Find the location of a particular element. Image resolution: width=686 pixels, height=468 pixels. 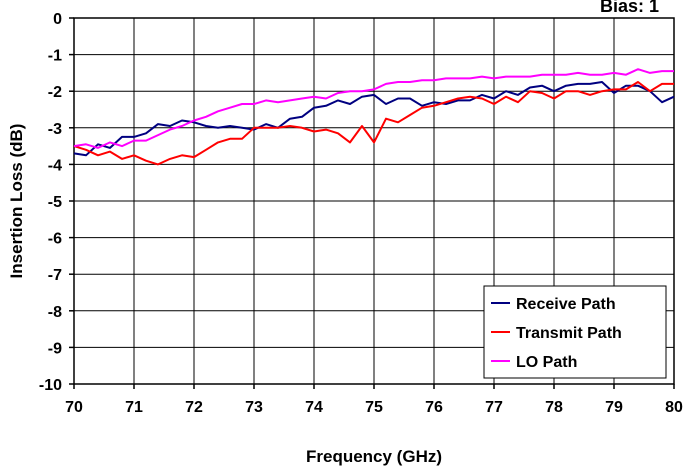

y-tick-label: -6 is located at coordinates (55, 239).